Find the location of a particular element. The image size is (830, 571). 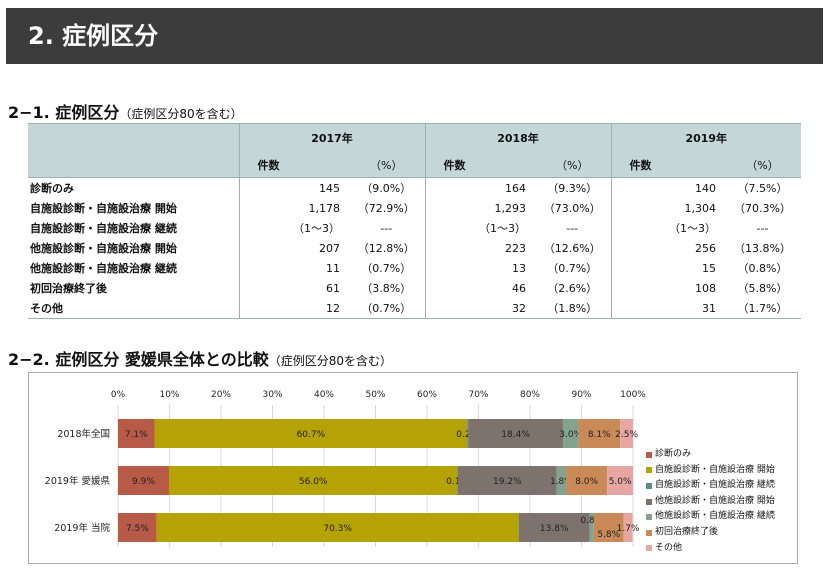

percent-cell: （73.0%） is located at coordinates (572, 208).